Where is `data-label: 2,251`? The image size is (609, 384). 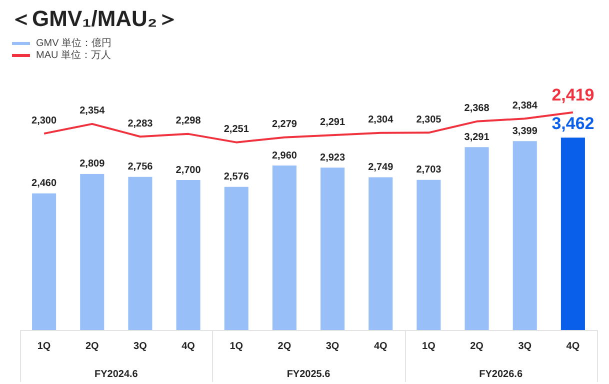 data-label: 2,251 is located at coordinates (237, 130).